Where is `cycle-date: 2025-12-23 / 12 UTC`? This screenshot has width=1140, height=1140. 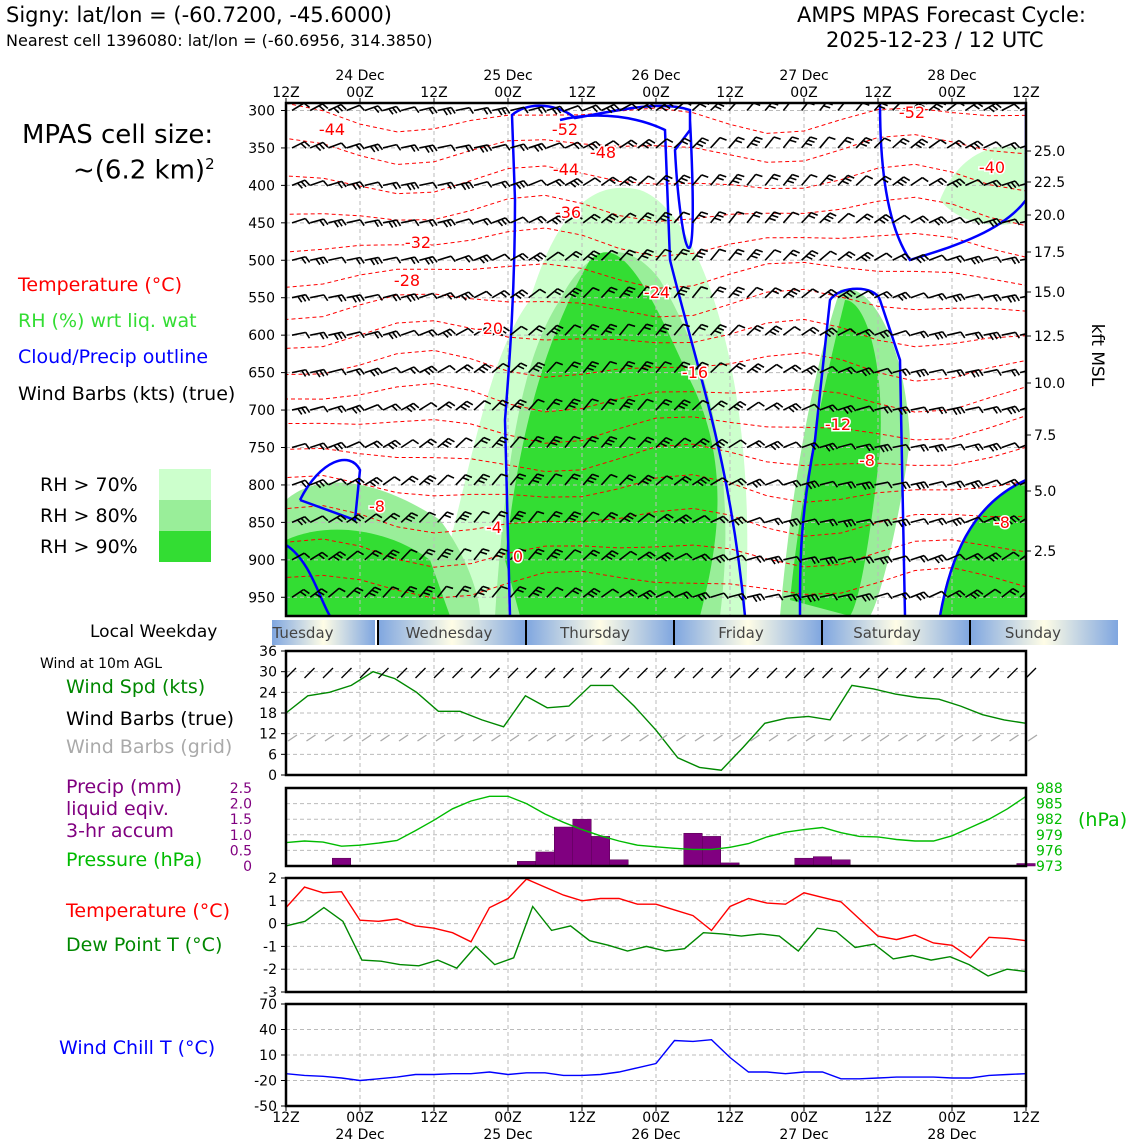
cycle-date: 2025-12-23 / 12 UTC is located at coordinates (935, 40).